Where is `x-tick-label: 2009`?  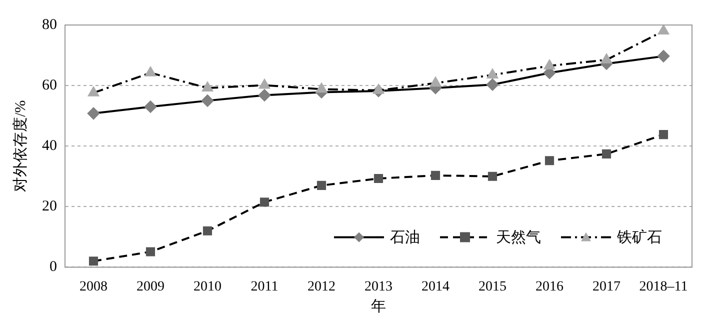
x-tick-label: 2009 is located at coordinates (150, 286).